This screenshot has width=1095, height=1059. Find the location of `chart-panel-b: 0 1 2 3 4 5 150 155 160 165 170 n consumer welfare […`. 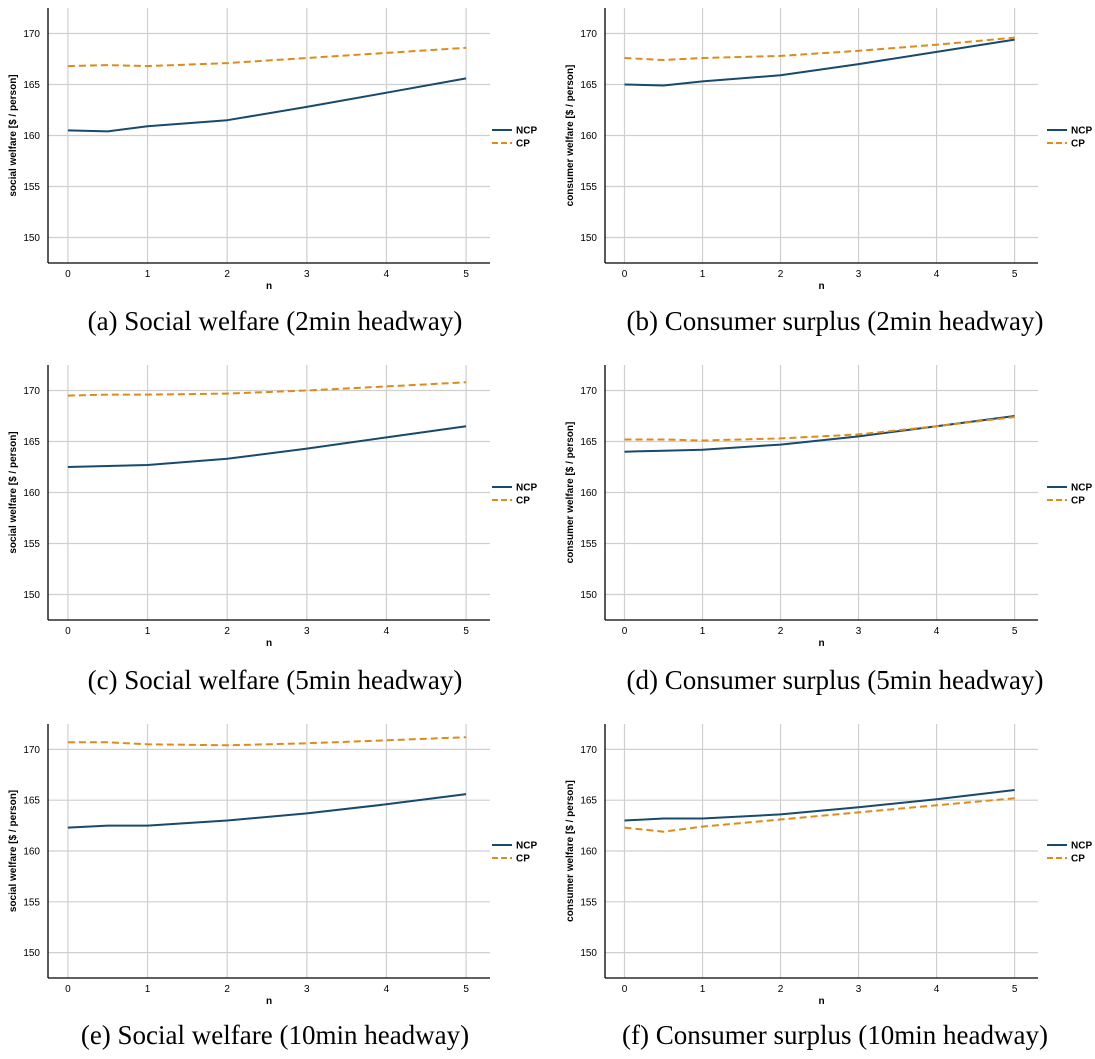

chart-panel-b: 0 1 2 3 4 5 150 155 160 165 170 n consumer welfare [… is located at coordinates (825, 150).